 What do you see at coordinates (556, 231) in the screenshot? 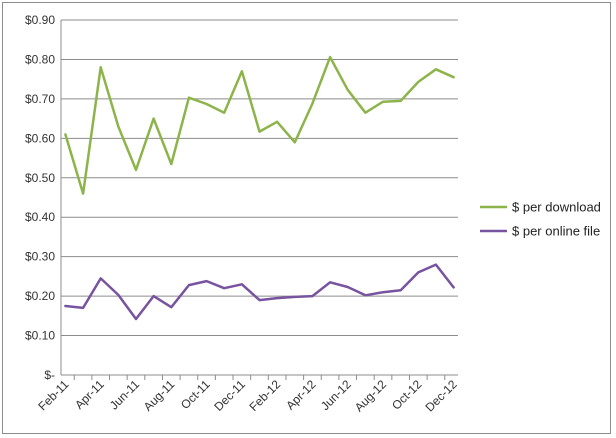
I see `legend-label: $ per online file` at bounding box center [556, 231].